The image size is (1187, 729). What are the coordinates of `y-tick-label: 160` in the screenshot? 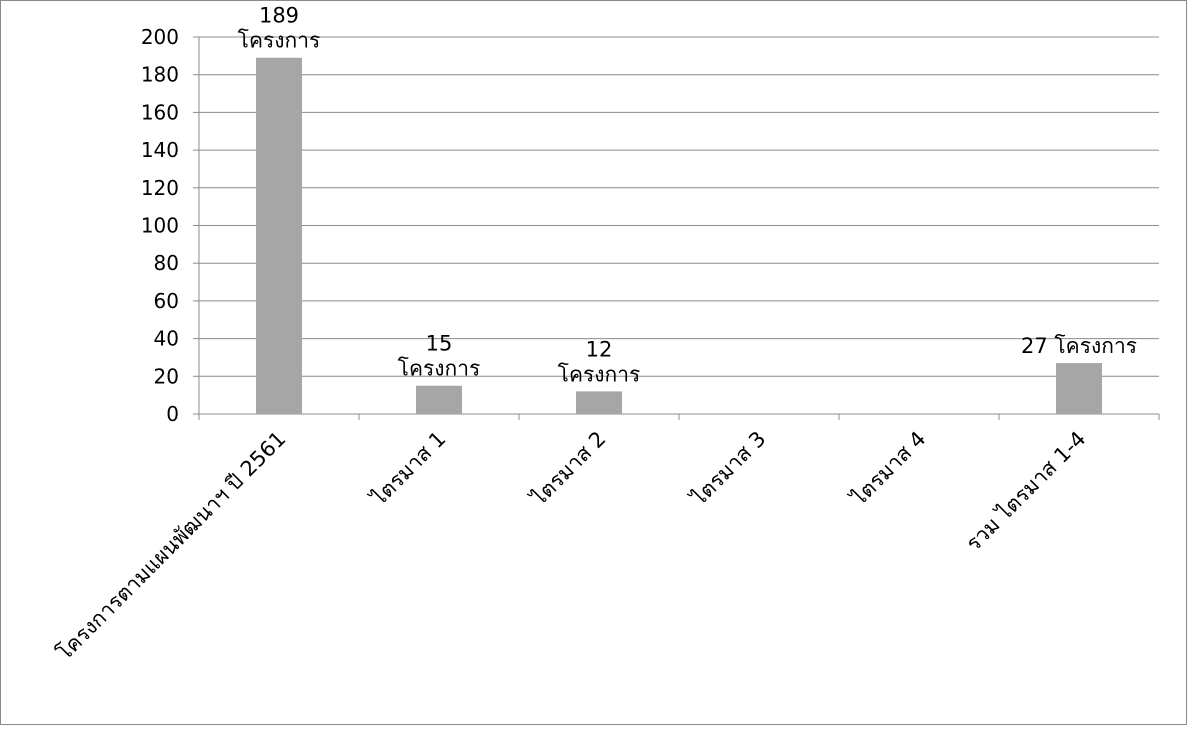 It's located at (160, 112).